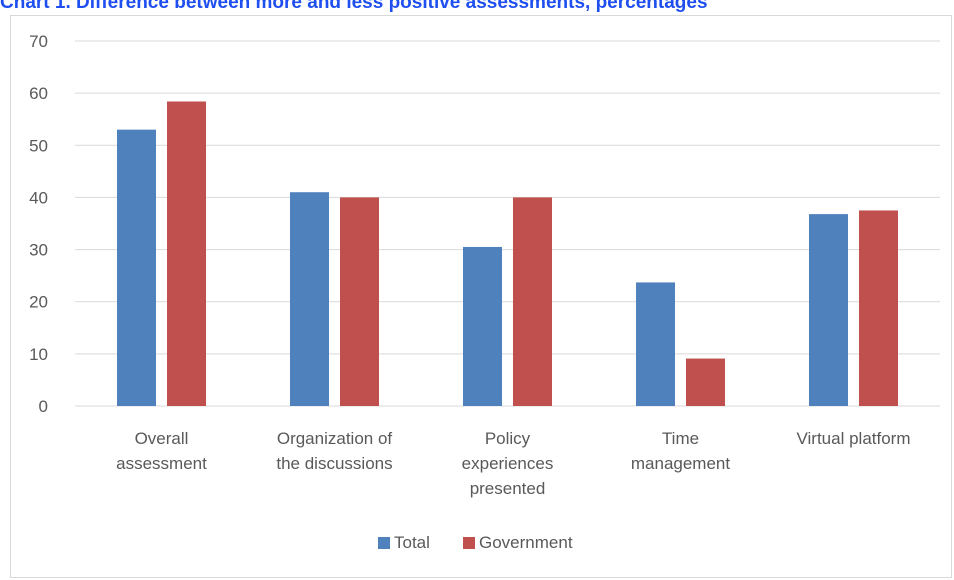 Image resolution: width=954 pixels, height=580 pixels. What do you see at coordinates (38, 354) in the screenshot?
I see `y-tick-label: 10` at bounding box center [38, 354].